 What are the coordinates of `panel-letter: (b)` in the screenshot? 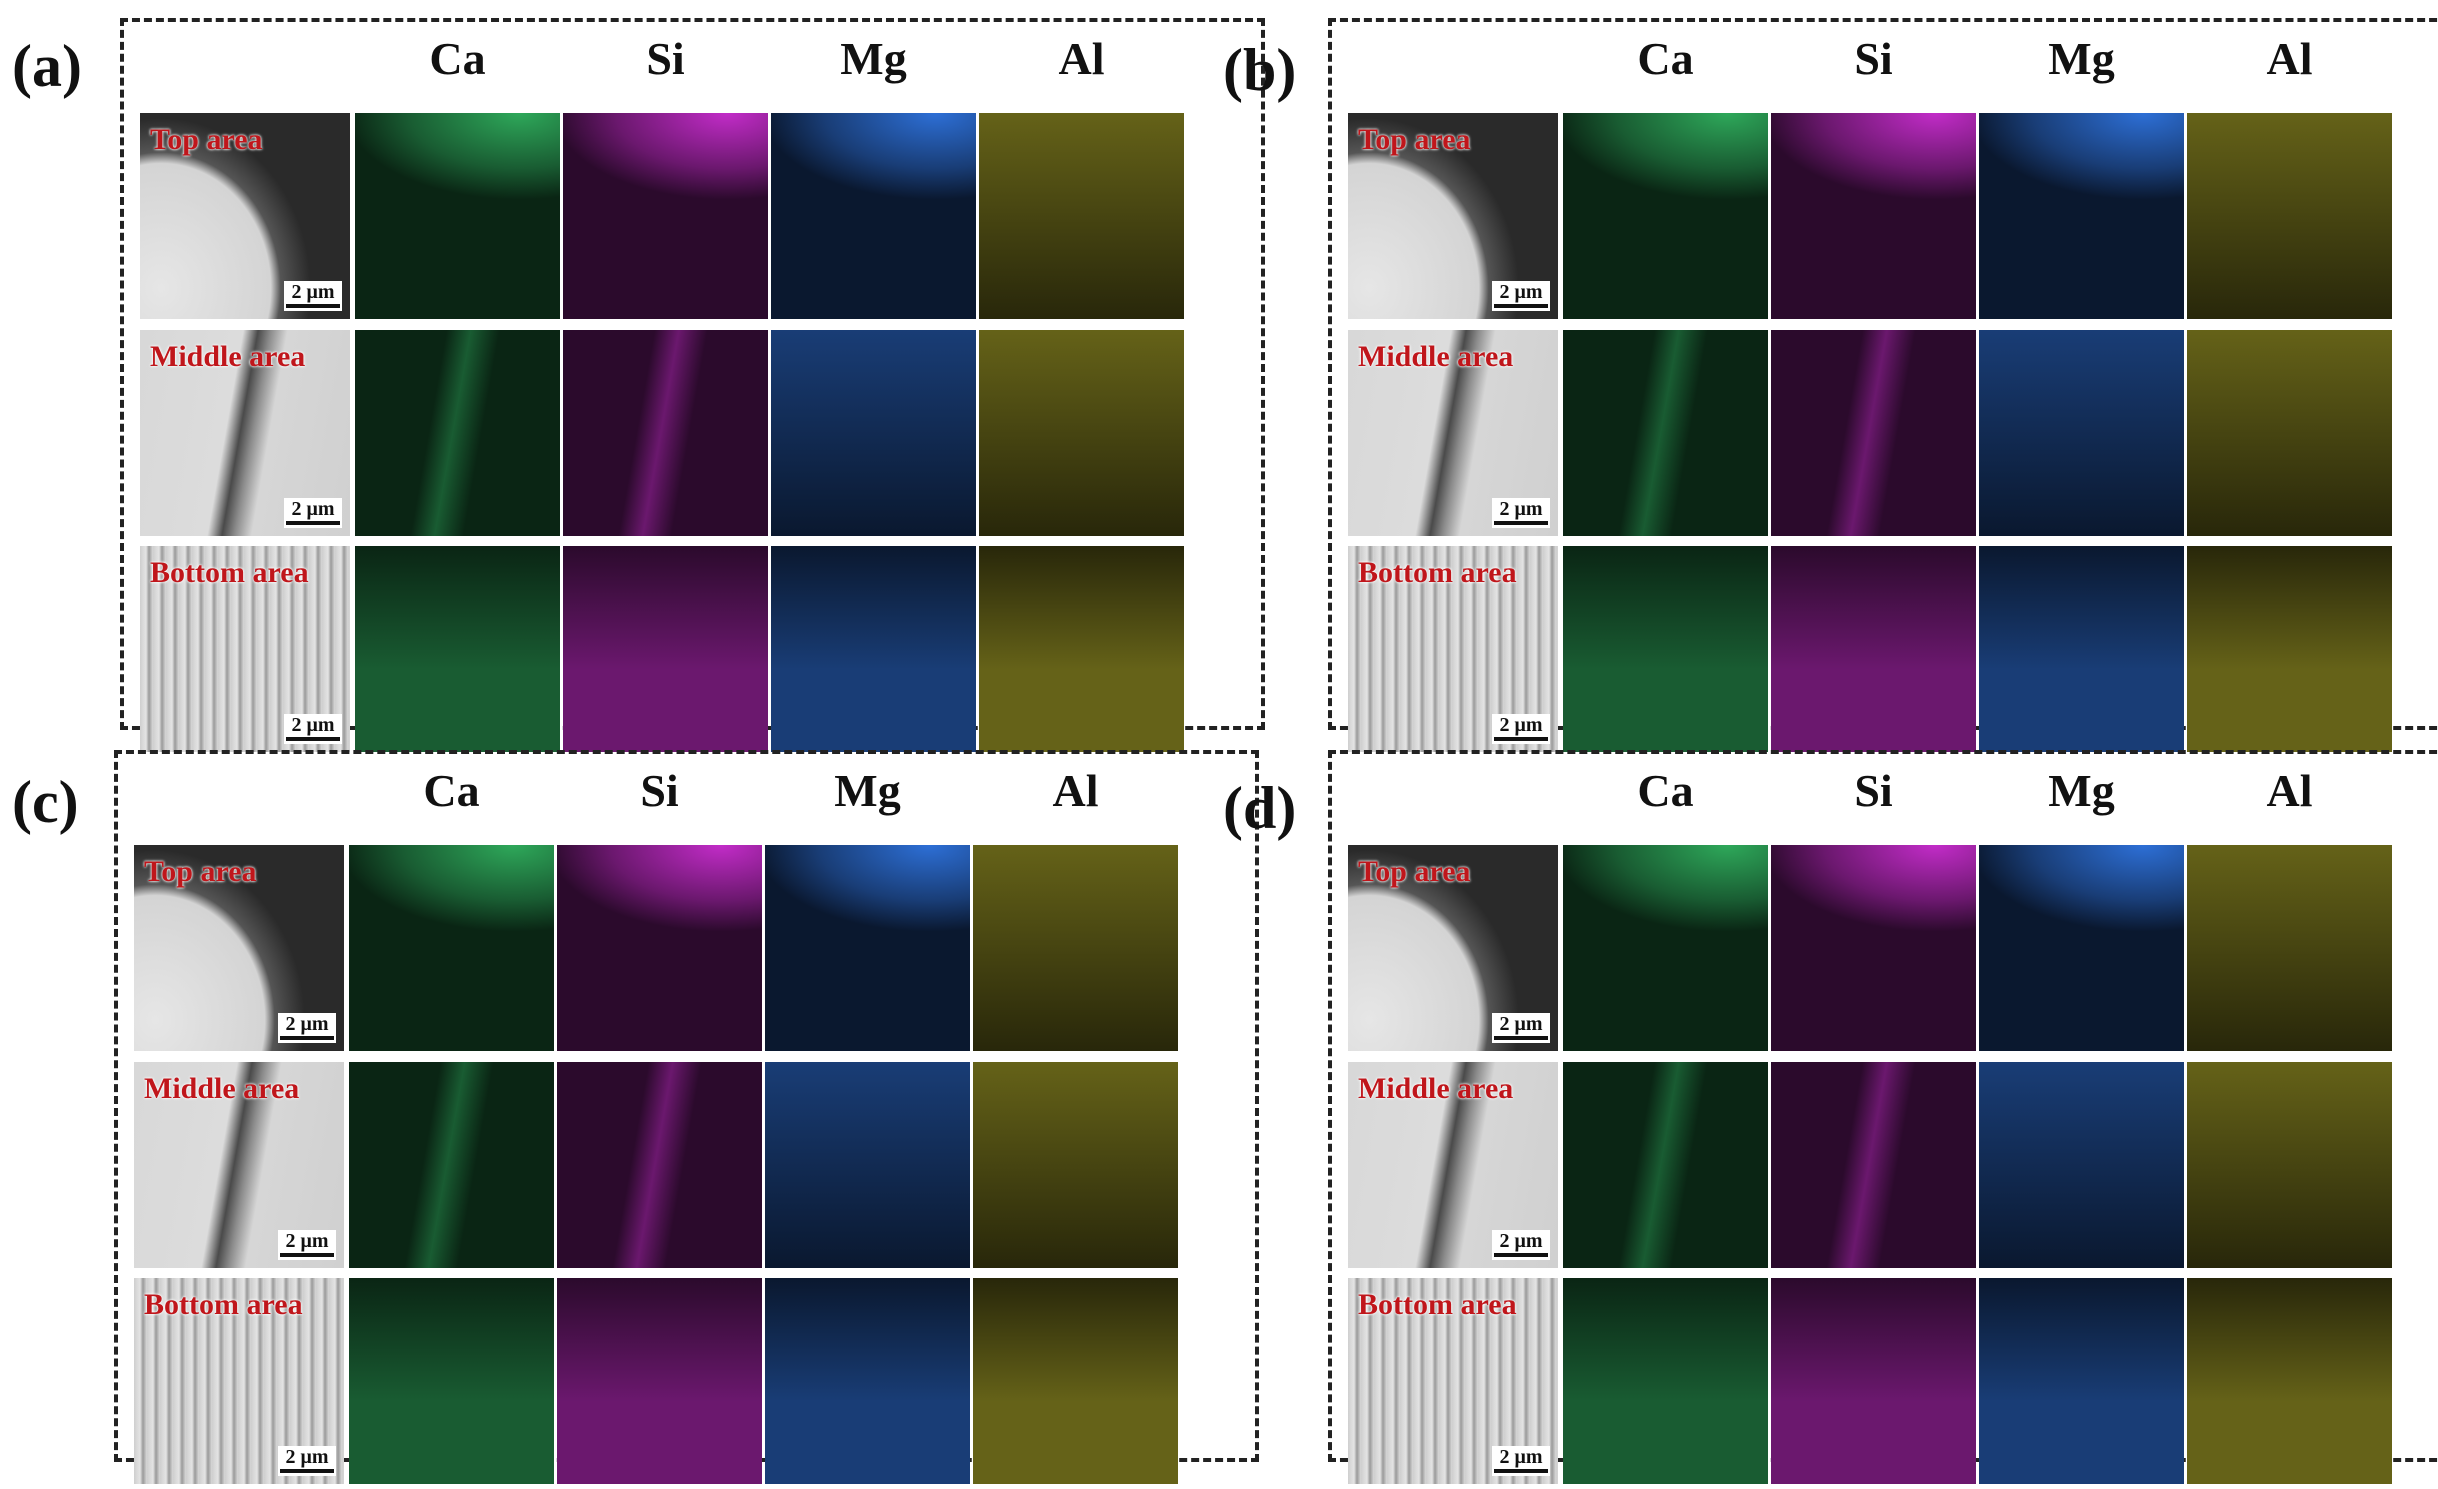 It's located at (1260, 70).